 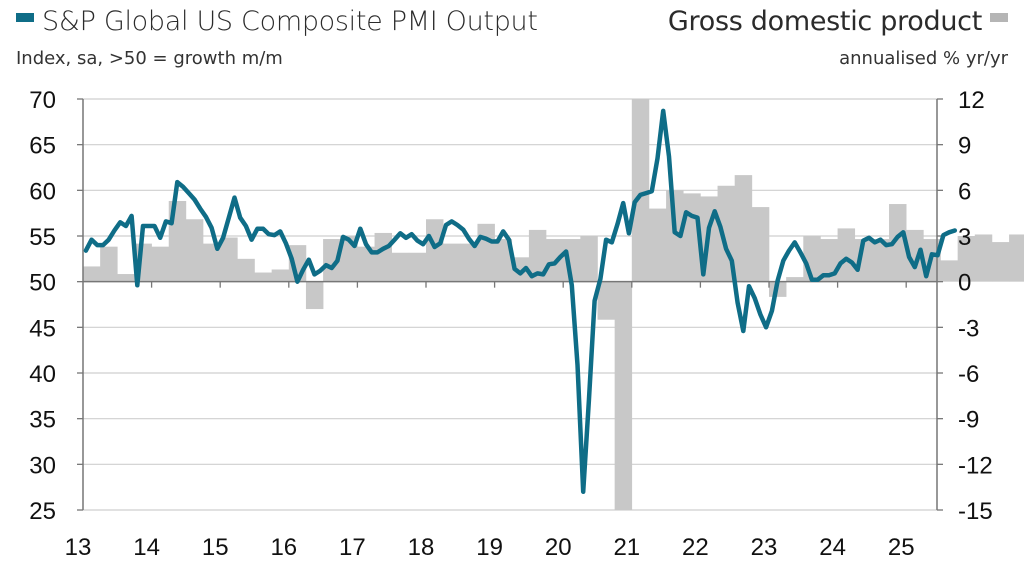 What do you see at coordinates (975, 465) in the screenshot?
I see `right-axis-tick-label: -12` at bounding box center [975, 465].